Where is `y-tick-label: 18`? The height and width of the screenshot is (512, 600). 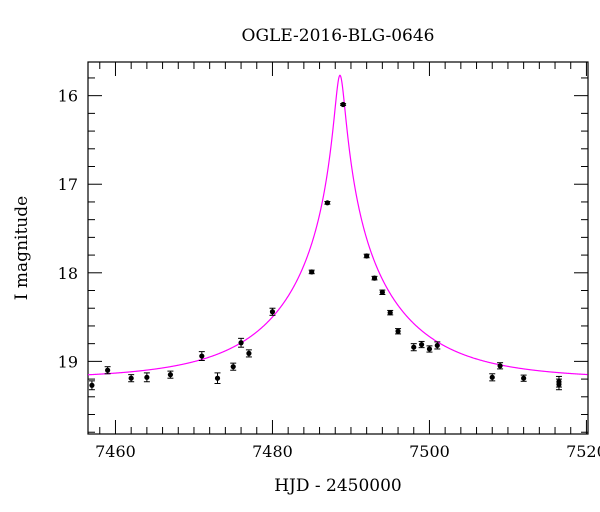 y-tick-label: 18 is located at coordinates (68, 273).